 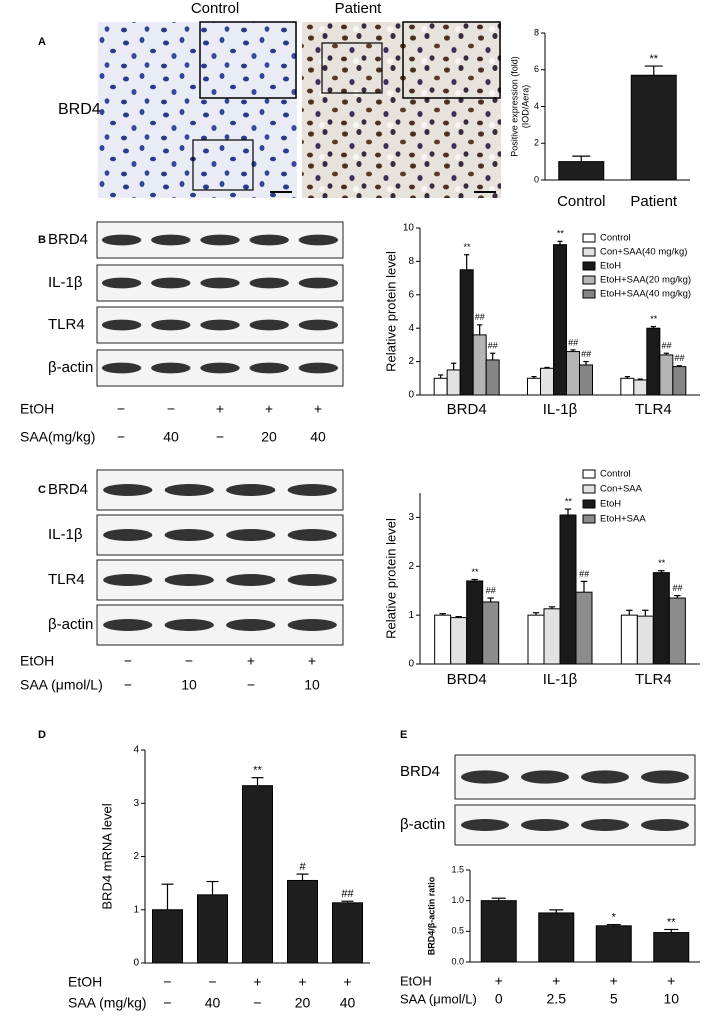 I want to click on y-axis-label: (IOD/Aera), so click(x=525, y=107).